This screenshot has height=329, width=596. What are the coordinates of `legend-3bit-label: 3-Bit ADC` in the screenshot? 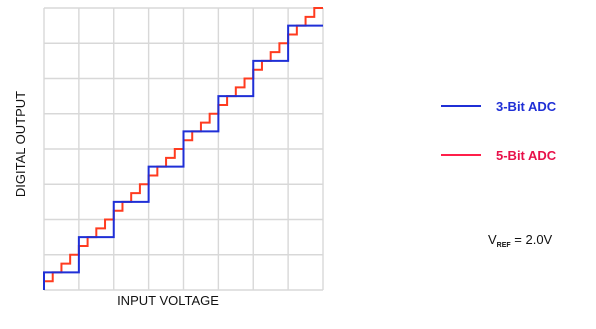 It's located at (526, 106).